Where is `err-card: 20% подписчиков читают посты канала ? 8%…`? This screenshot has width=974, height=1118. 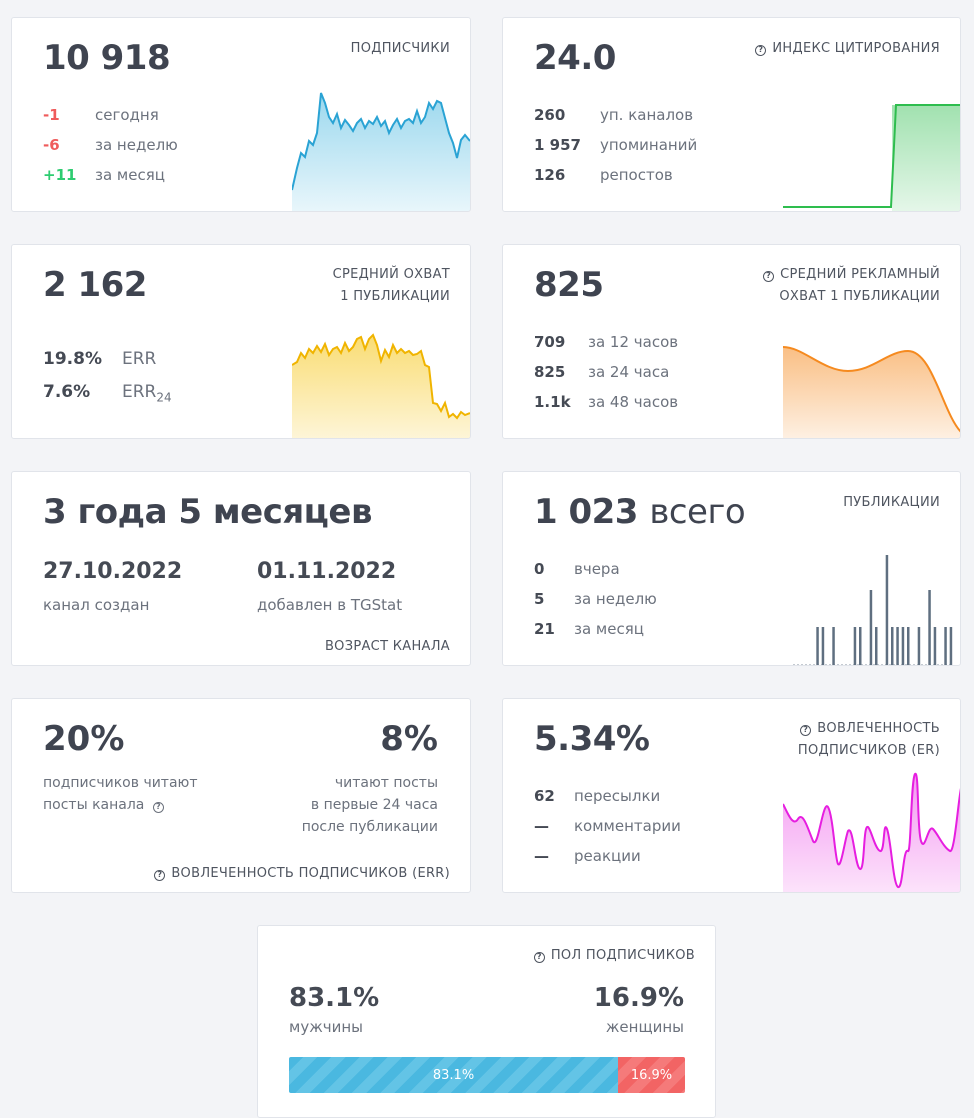
err-card: 20% подписчиков читают посты канала ? 8%… is located at coordinates (241, 795).